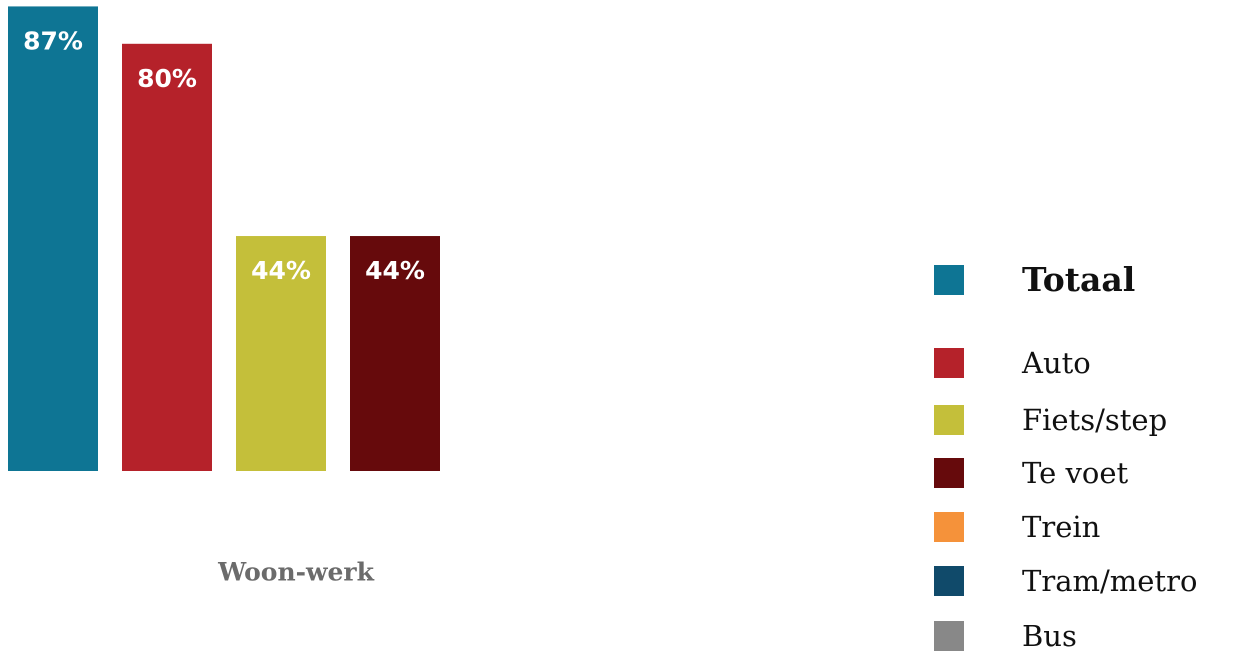 The image size is (1250, 656). Describe the element at coordinates (1094, 420) in the screenshot. I see `legend-label: Fiets/step` at that location.